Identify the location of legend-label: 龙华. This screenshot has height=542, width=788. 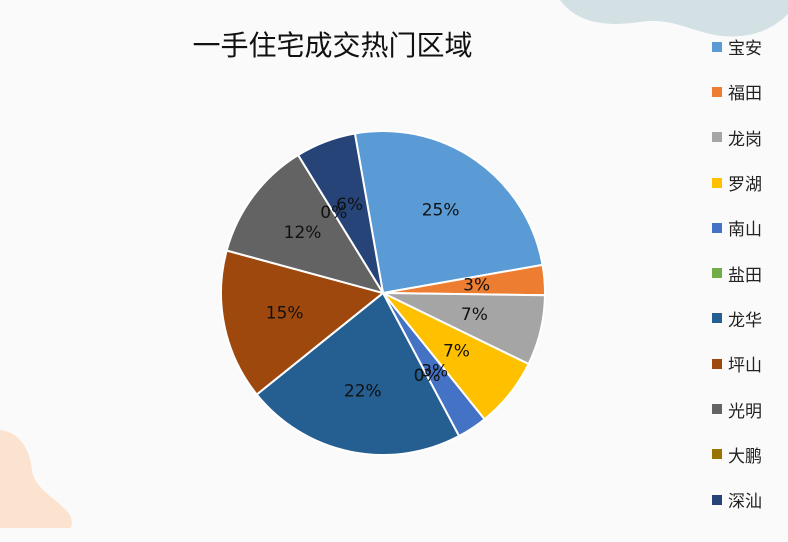
(745, 320).